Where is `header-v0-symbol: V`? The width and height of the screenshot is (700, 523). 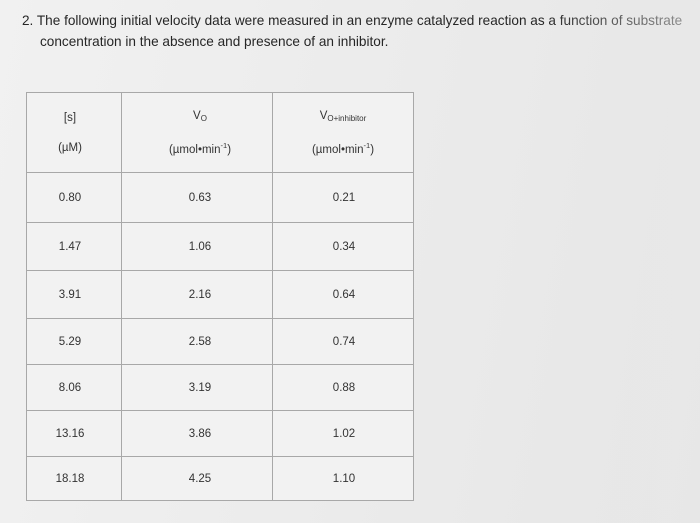 header-v0-symbol: V is located at coordinates (197, 115).